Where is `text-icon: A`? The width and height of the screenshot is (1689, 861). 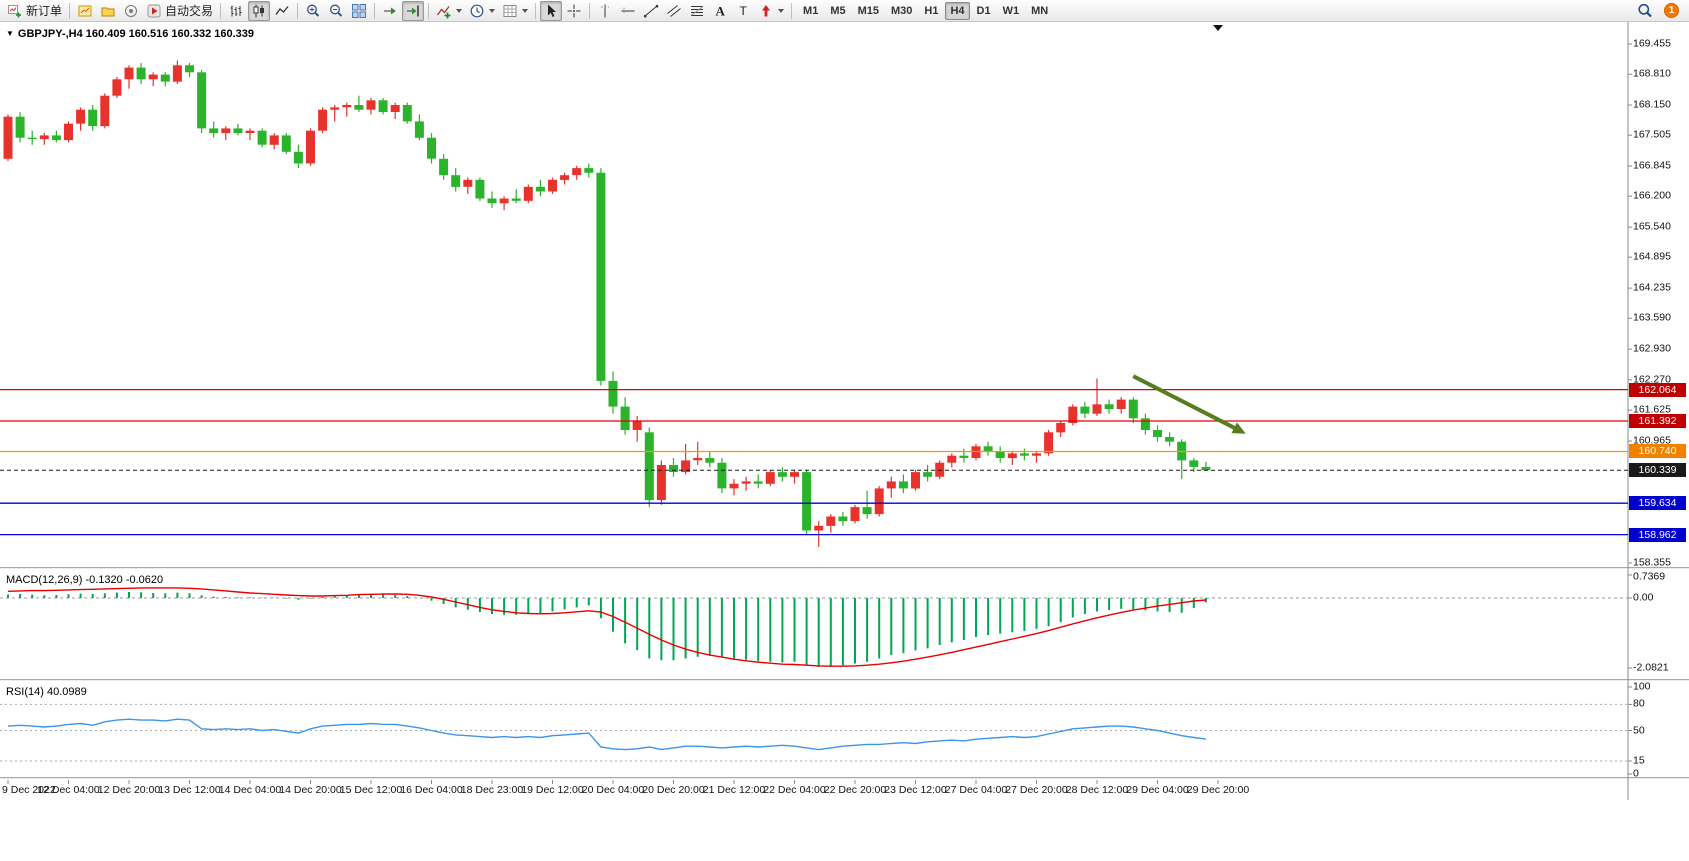 text-icon: A is located at coordinates (721, 10).